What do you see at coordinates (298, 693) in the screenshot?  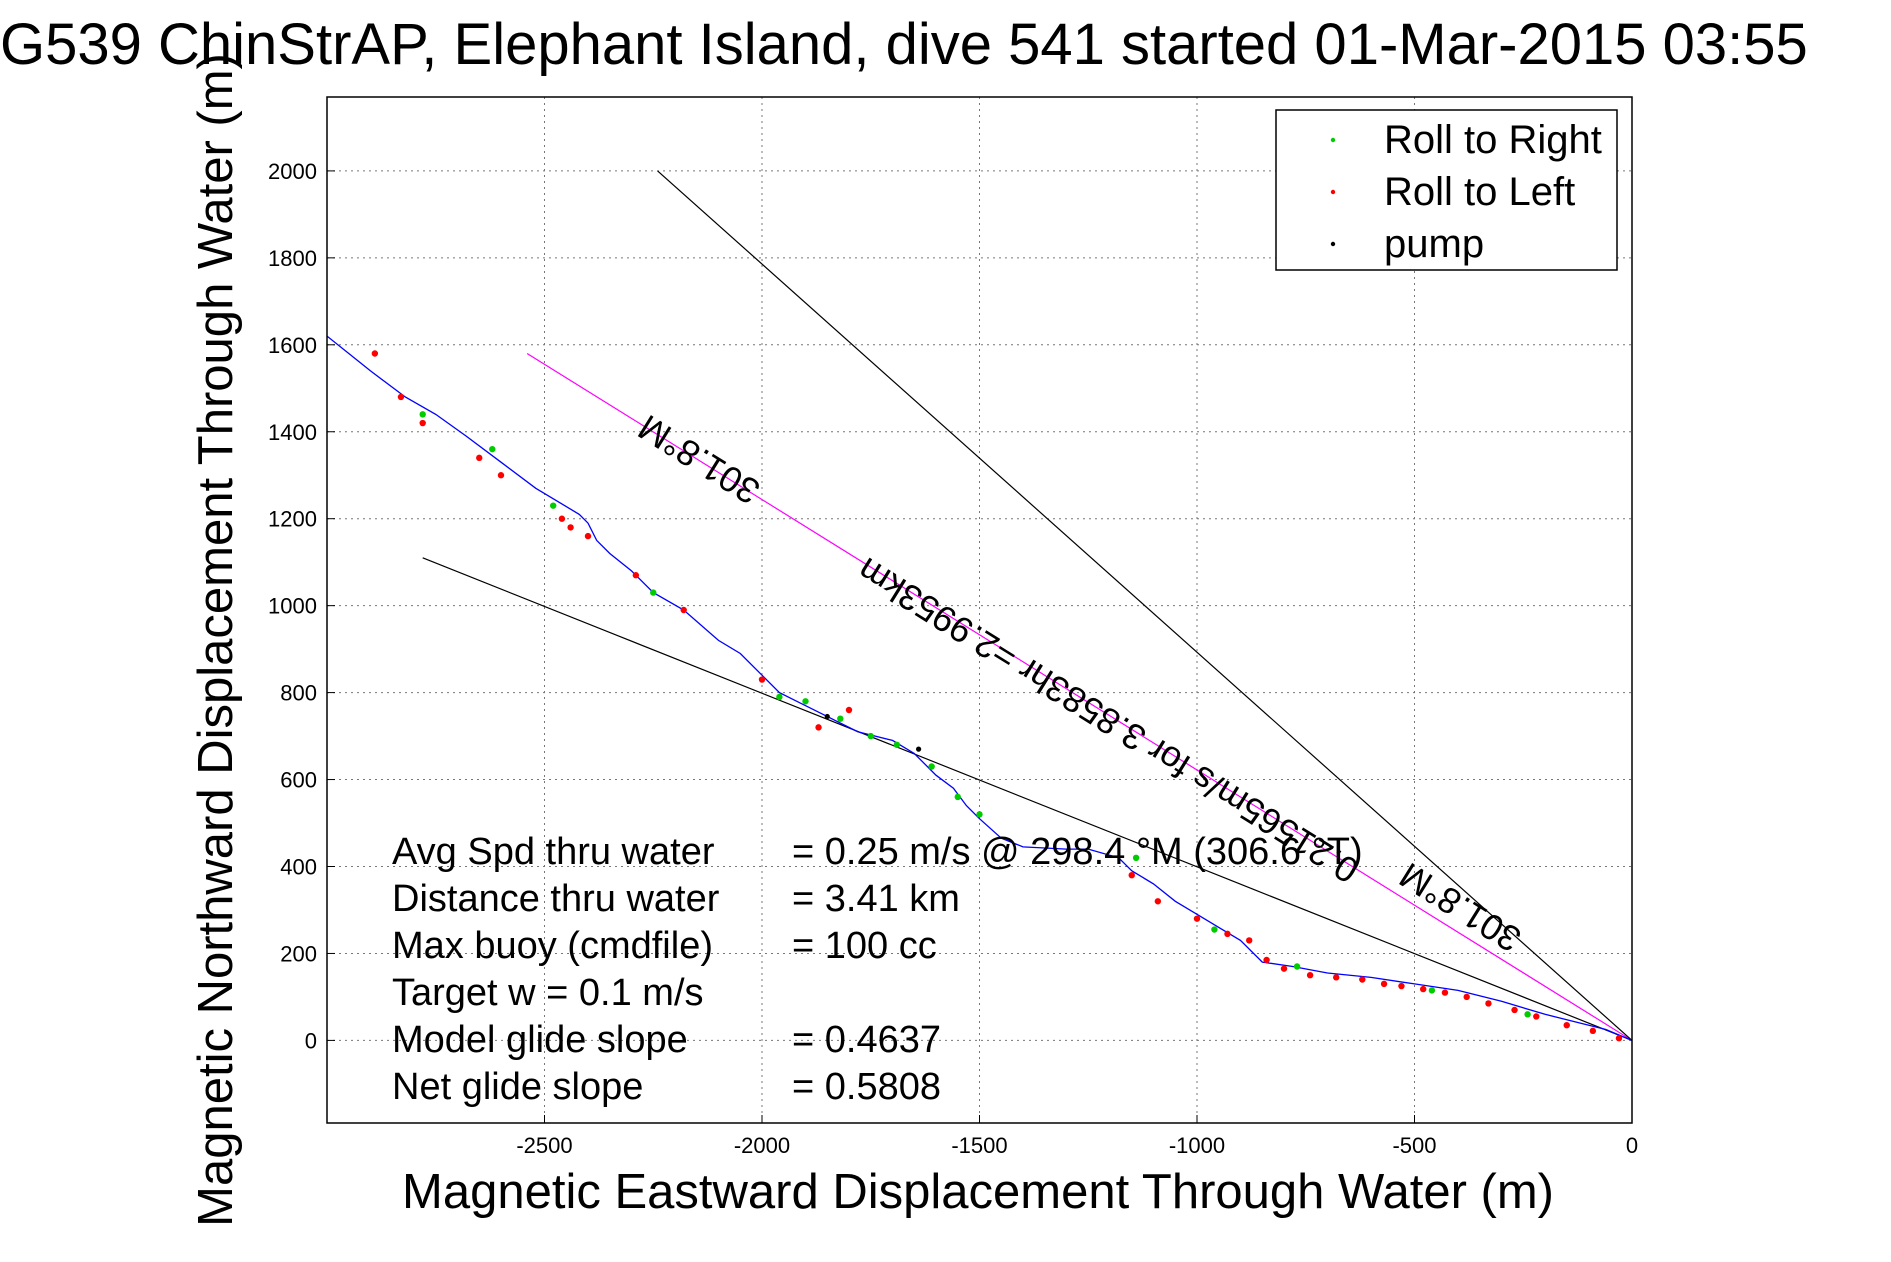 I see `y-tick-label: 800` at bounding box center [298, 693].